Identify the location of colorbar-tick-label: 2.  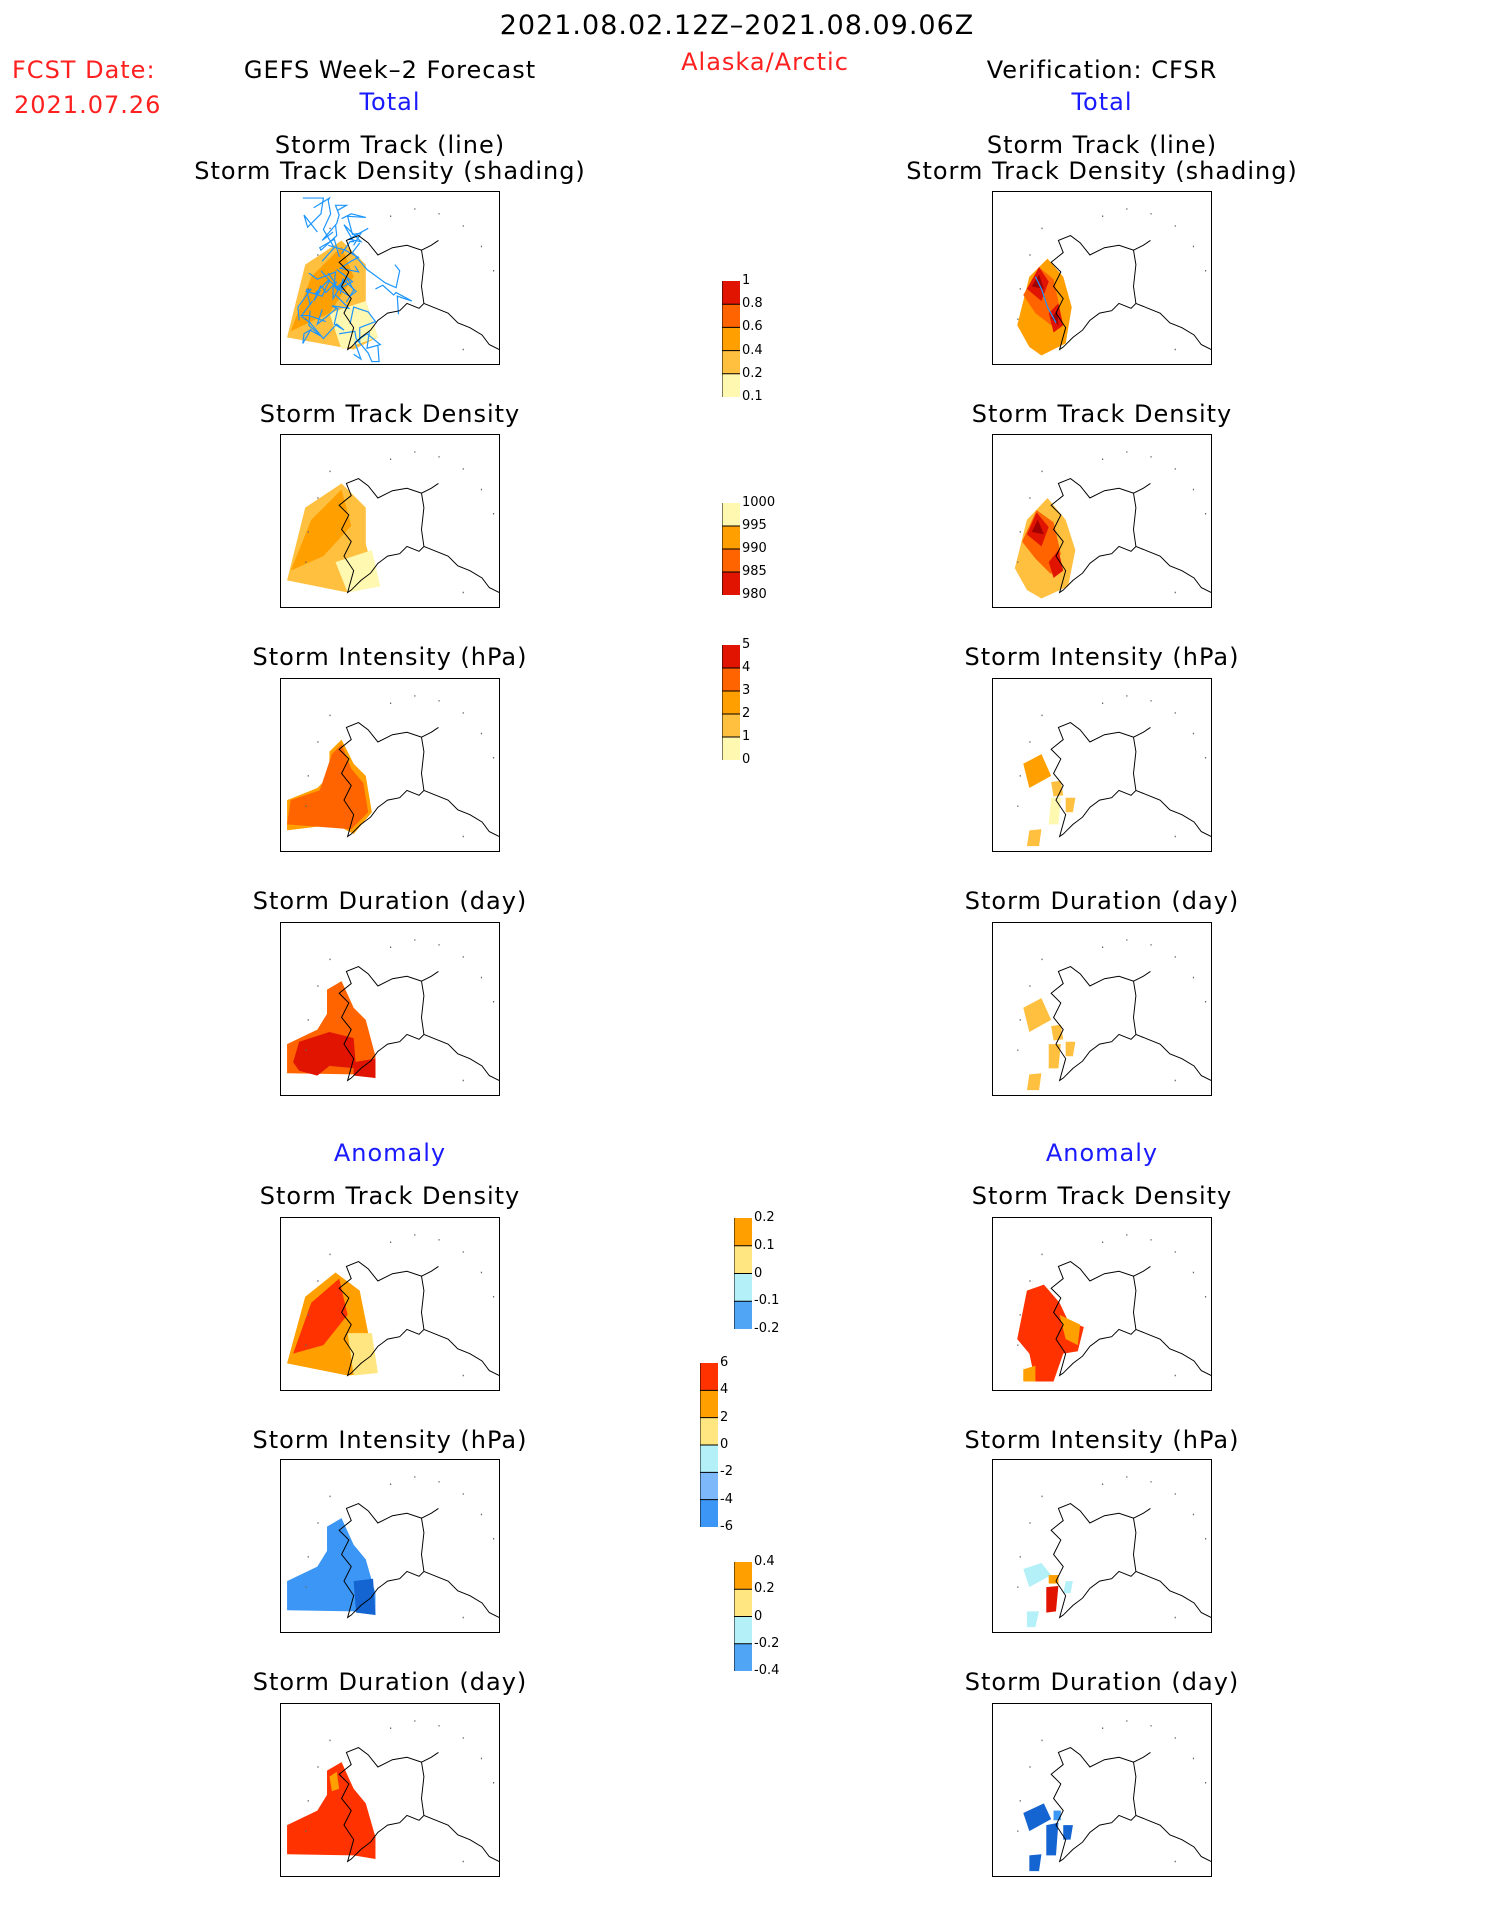
(724, 1417).